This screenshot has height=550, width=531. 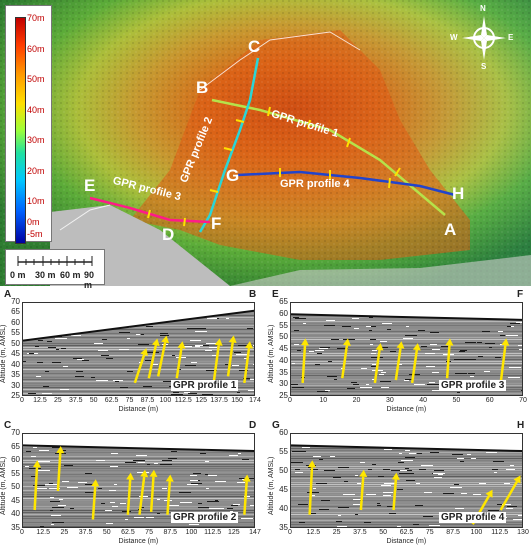 I want to click on scale-label: 0 m, so click(x=18, y=275).